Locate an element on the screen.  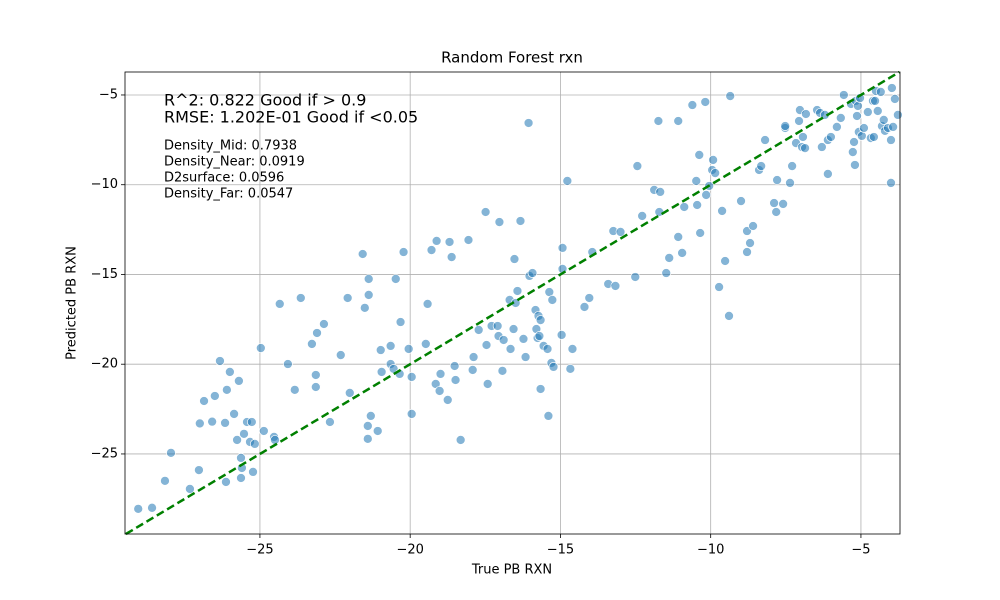
feature-annotation: Density_Mid: 0.7938 is located at coordinates (230, 146).